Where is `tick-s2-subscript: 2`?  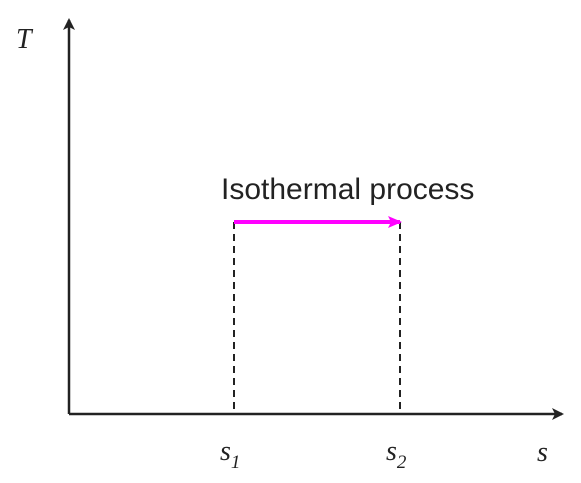 tick-s2-subscript: 2 is located at coordinates (402, 462).